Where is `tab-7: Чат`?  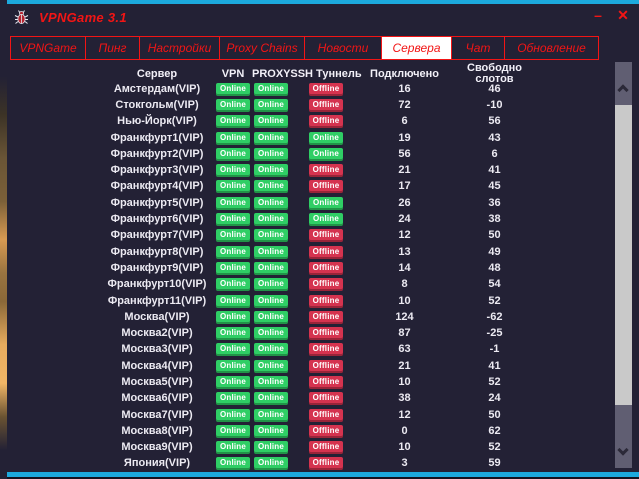 tab-7: Чат is located at coordinates (478, 48).